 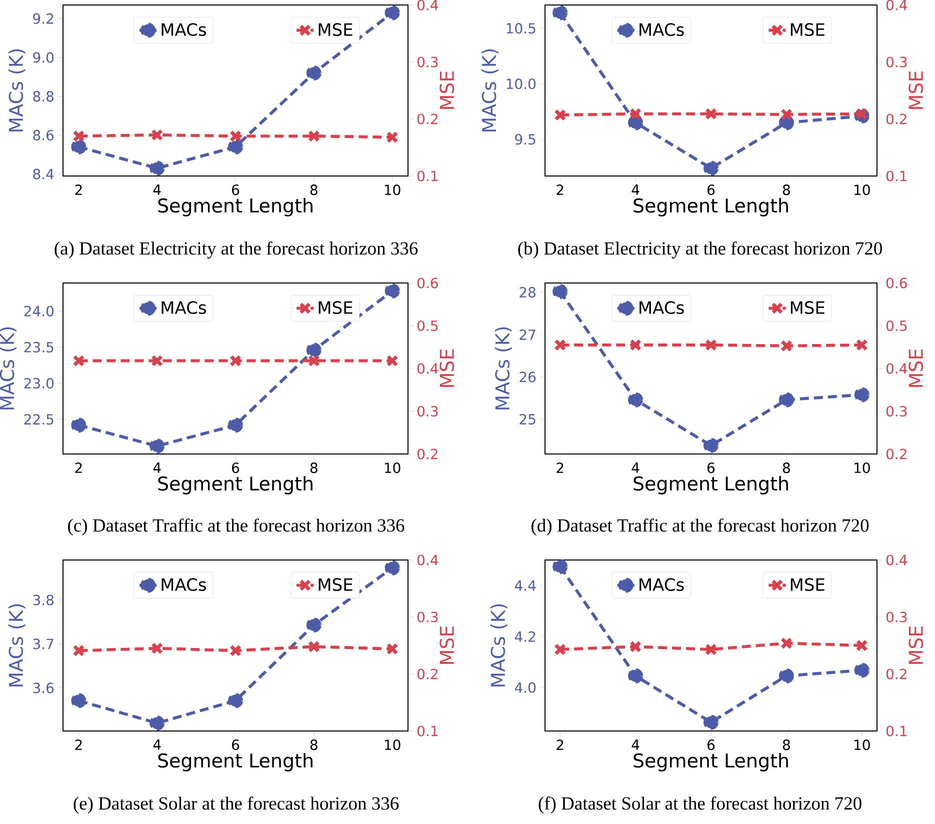 I want to click on y-tick-label: 4.4, so click(x=525, y=585).